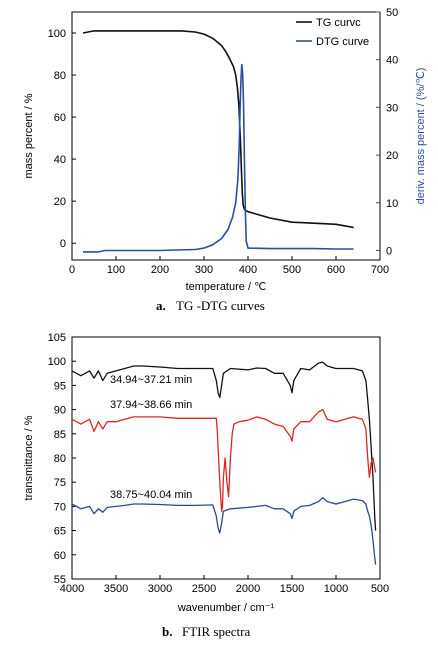 The width and height of the screenshot is (438, 646). I want to click on legend-label-dtg: DTG curve, so click(342, 42).